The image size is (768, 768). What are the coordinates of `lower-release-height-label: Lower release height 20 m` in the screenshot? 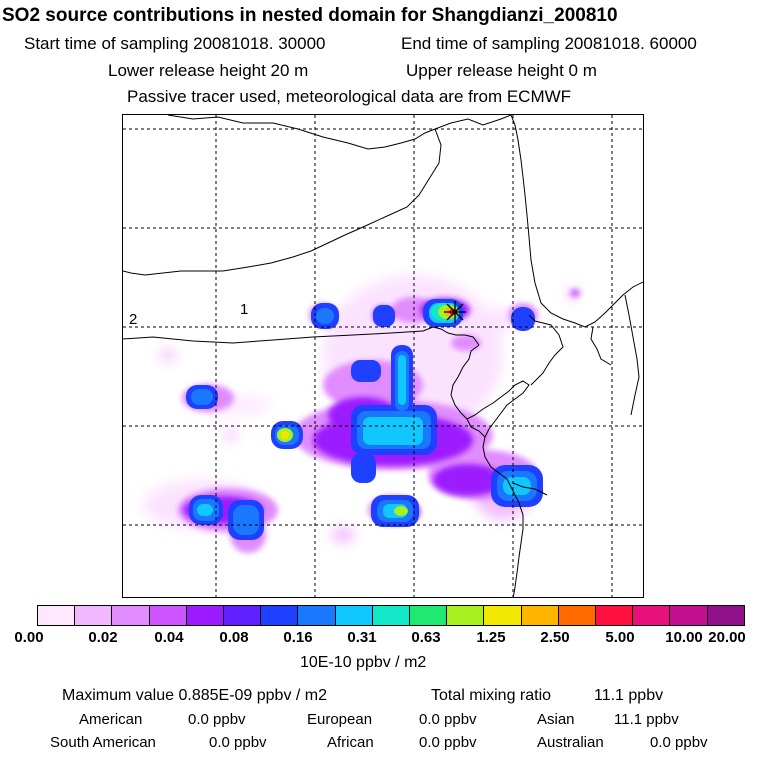 It's located at (208, 70).